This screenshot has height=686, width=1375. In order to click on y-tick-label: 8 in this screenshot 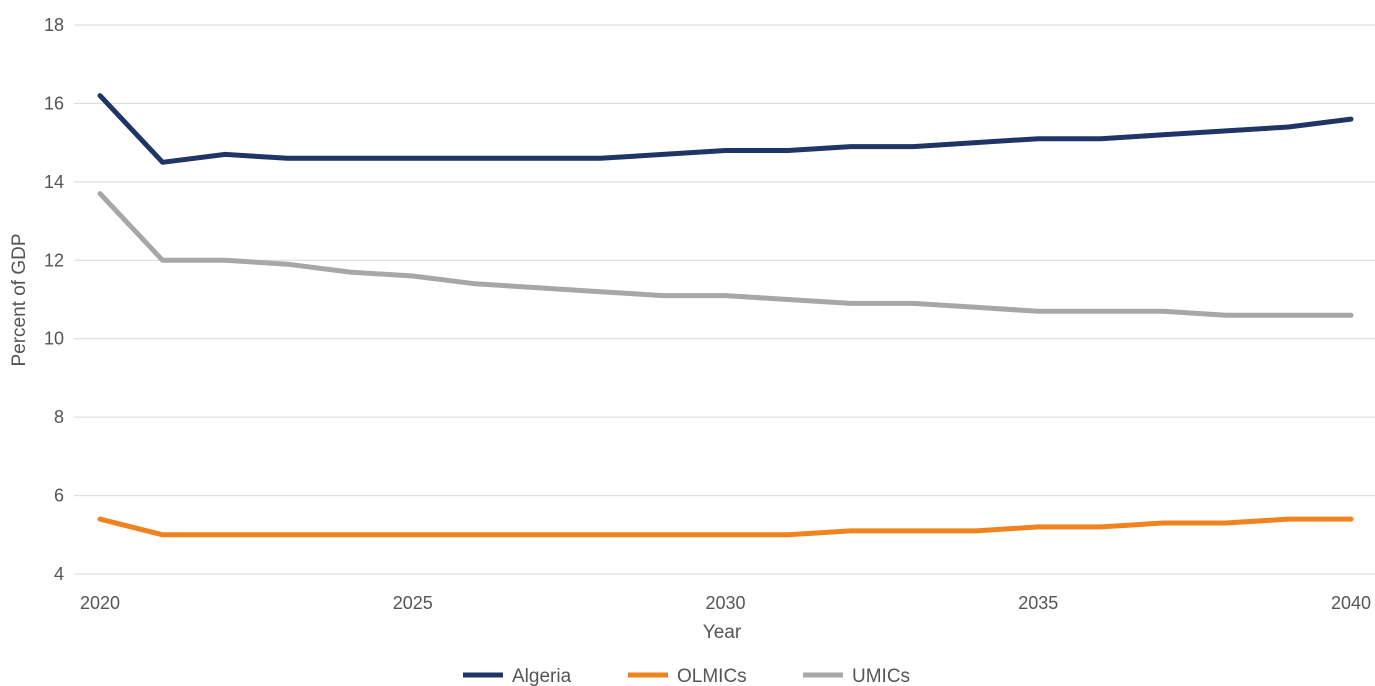, I will do `click(59, 417)`.